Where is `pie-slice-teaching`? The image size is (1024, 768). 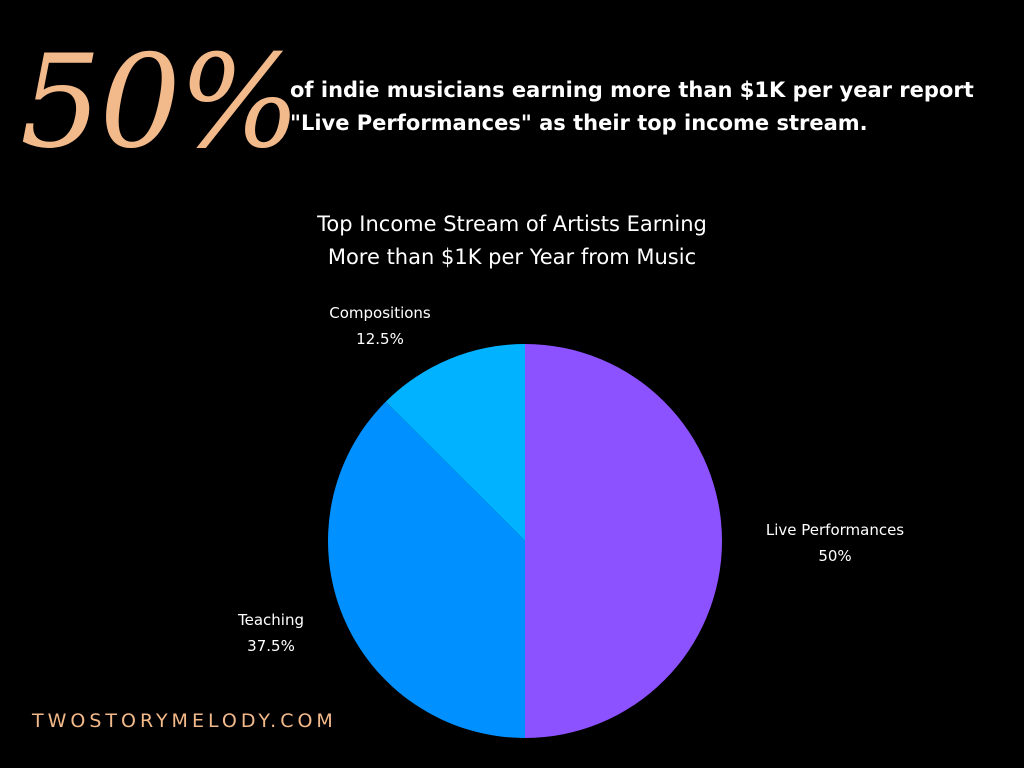
pie-slice-teaching is located at coordinates (426, 569).